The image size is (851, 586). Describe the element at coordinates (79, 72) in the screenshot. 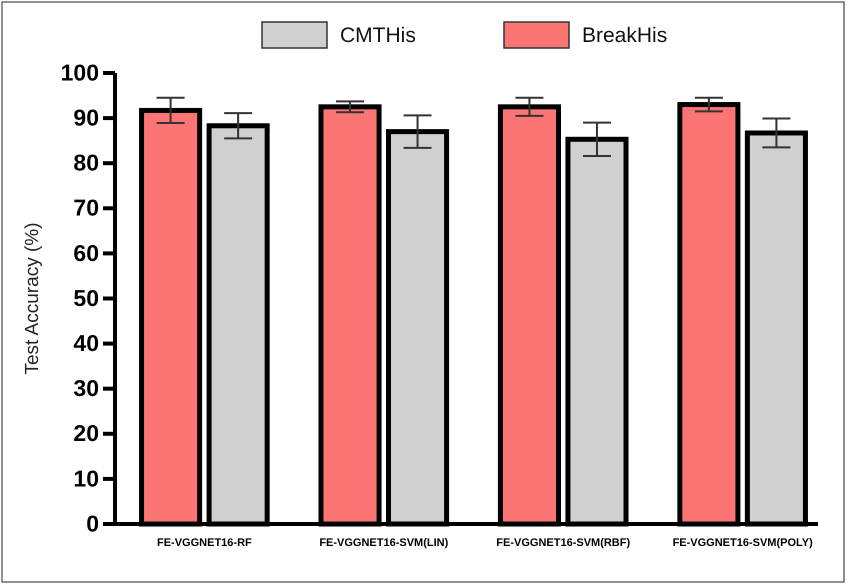

I see `y-tick-label: 100` at that location.